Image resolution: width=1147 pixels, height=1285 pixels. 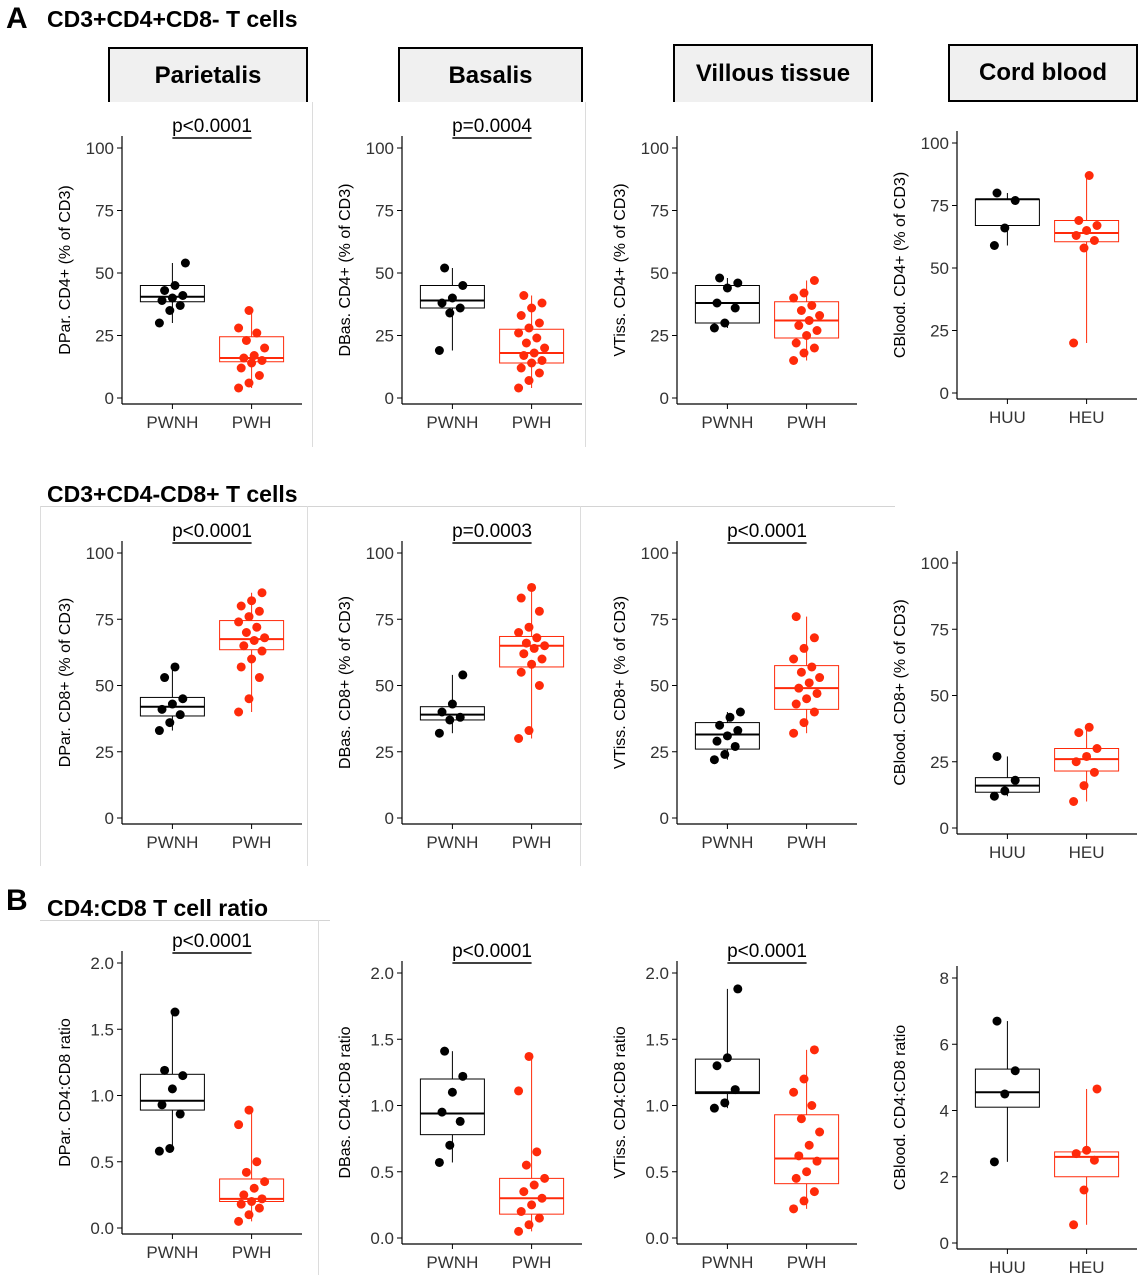 What do you see at coordinates (1014, 706) in the screenshot?
I see `plot-cblood-cd8: 0 25 50 75 100 CBlood. CD8+ (% of CD3) HUU HEU` at bounding box center [1014, 706].